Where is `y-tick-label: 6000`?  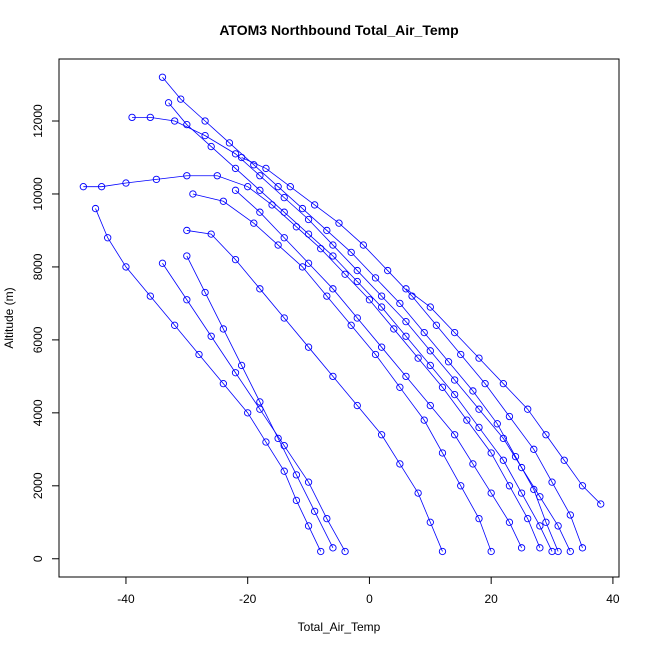
y-tick-label: 6000 is located at coordinates (38, 339).